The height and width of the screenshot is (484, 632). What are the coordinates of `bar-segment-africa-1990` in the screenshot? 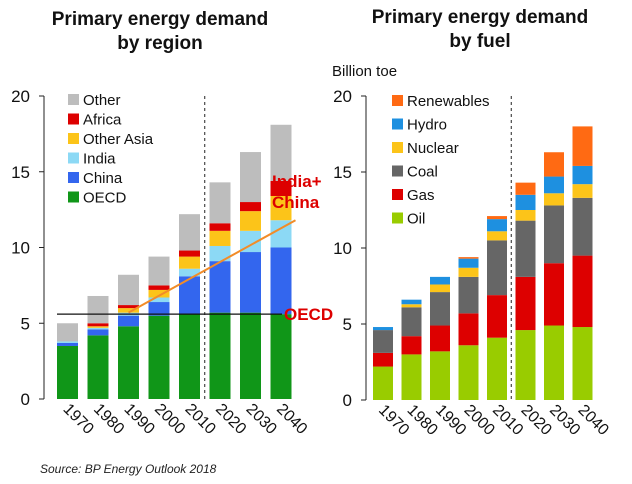 It's located at (128, 307).